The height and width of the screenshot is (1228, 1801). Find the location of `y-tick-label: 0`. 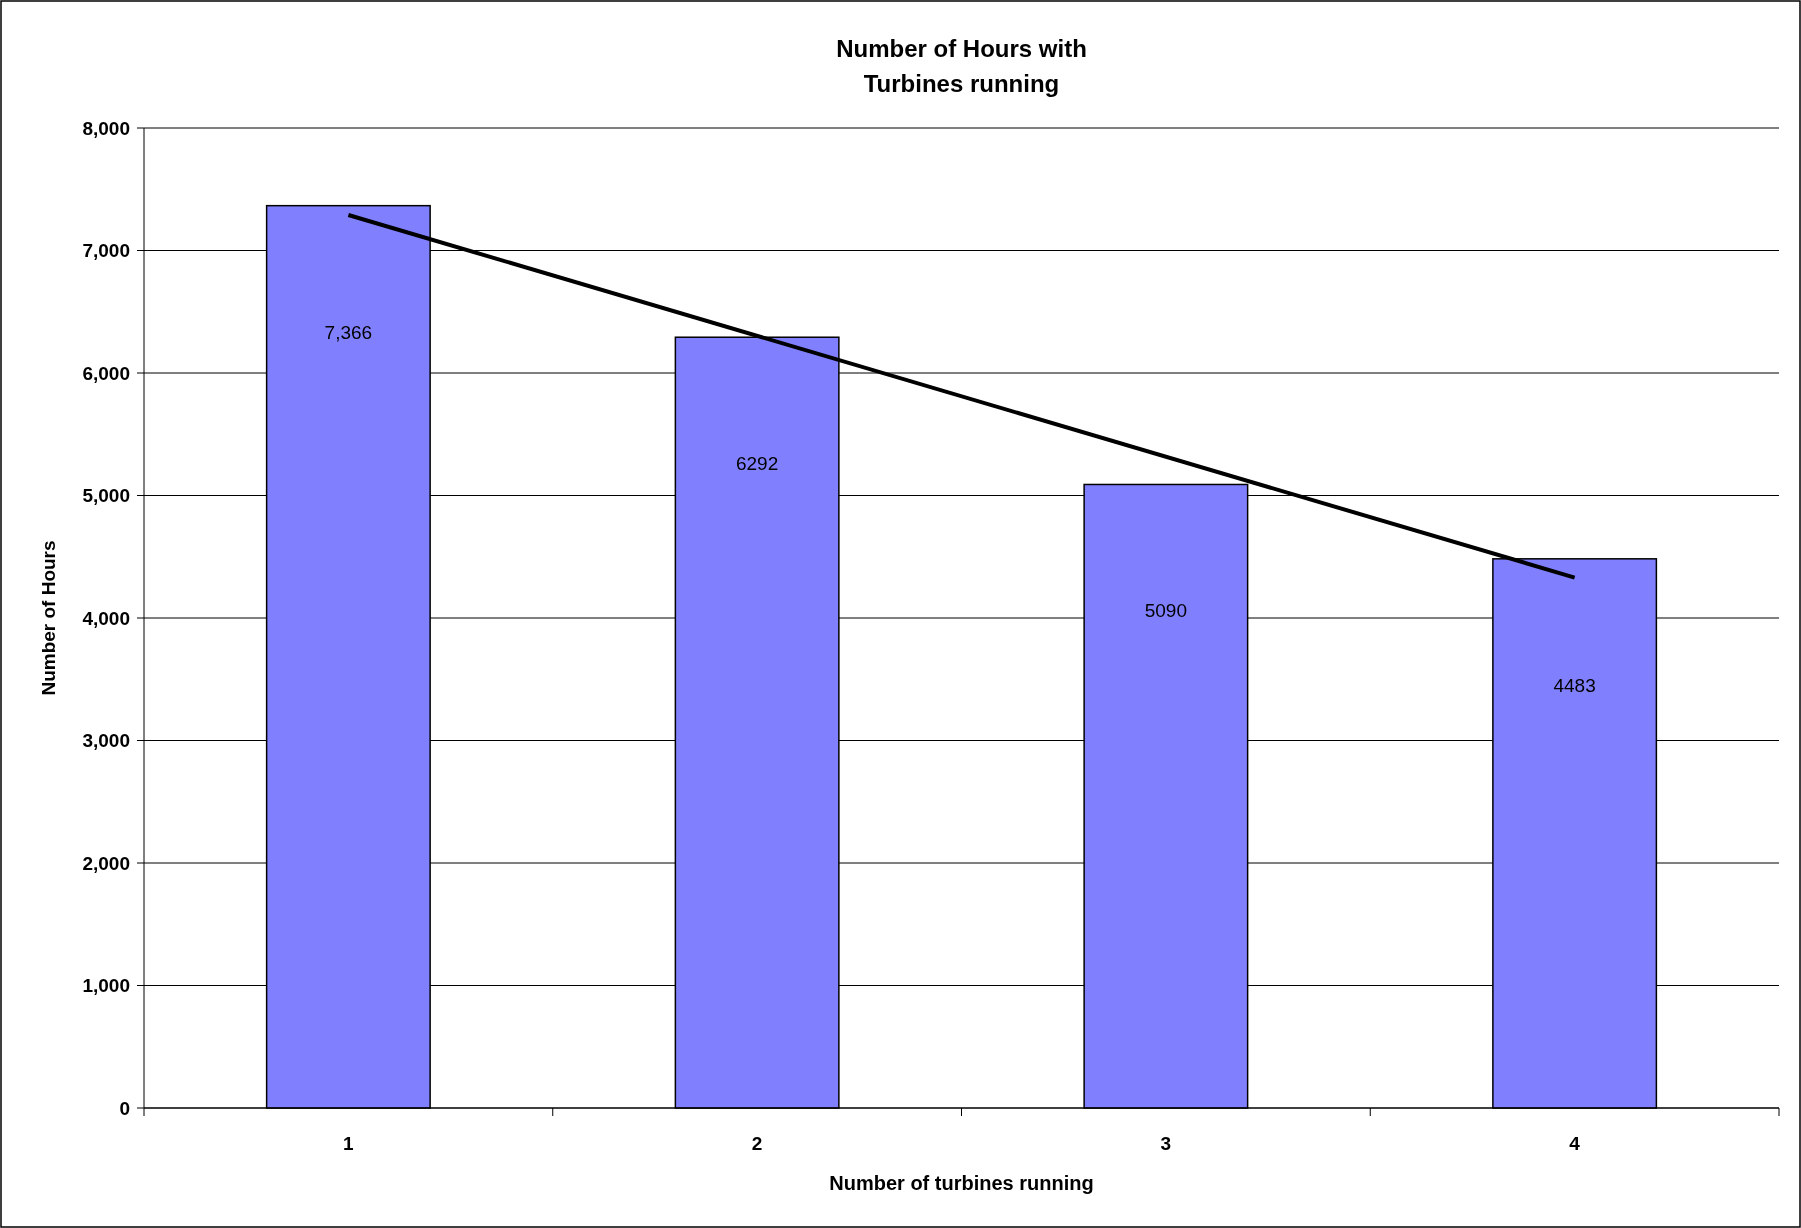

y-tick-label: 0 is located at coordinates (124, 1108).